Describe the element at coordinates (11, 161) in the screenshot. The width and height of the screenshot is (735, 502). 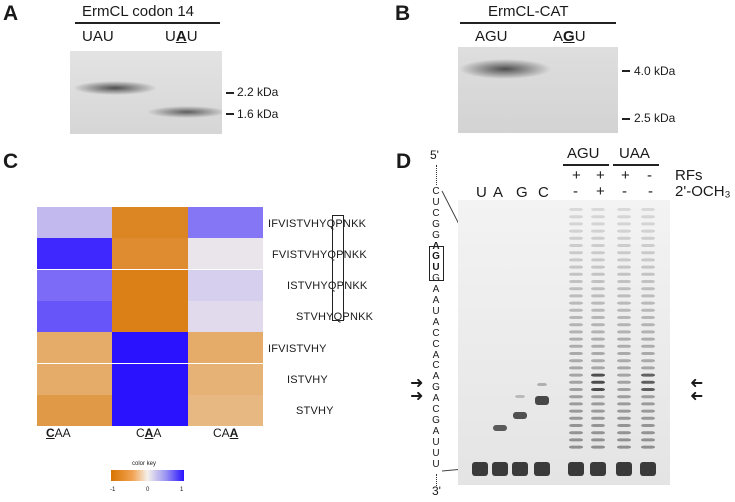
I see `panel-c-letter: C` at that location.